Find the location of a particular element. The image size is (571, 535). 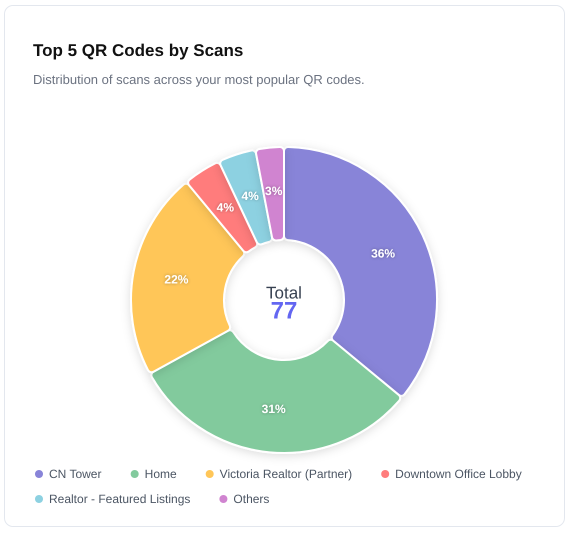

data-label: 3% is located at coordinates (274, 191).